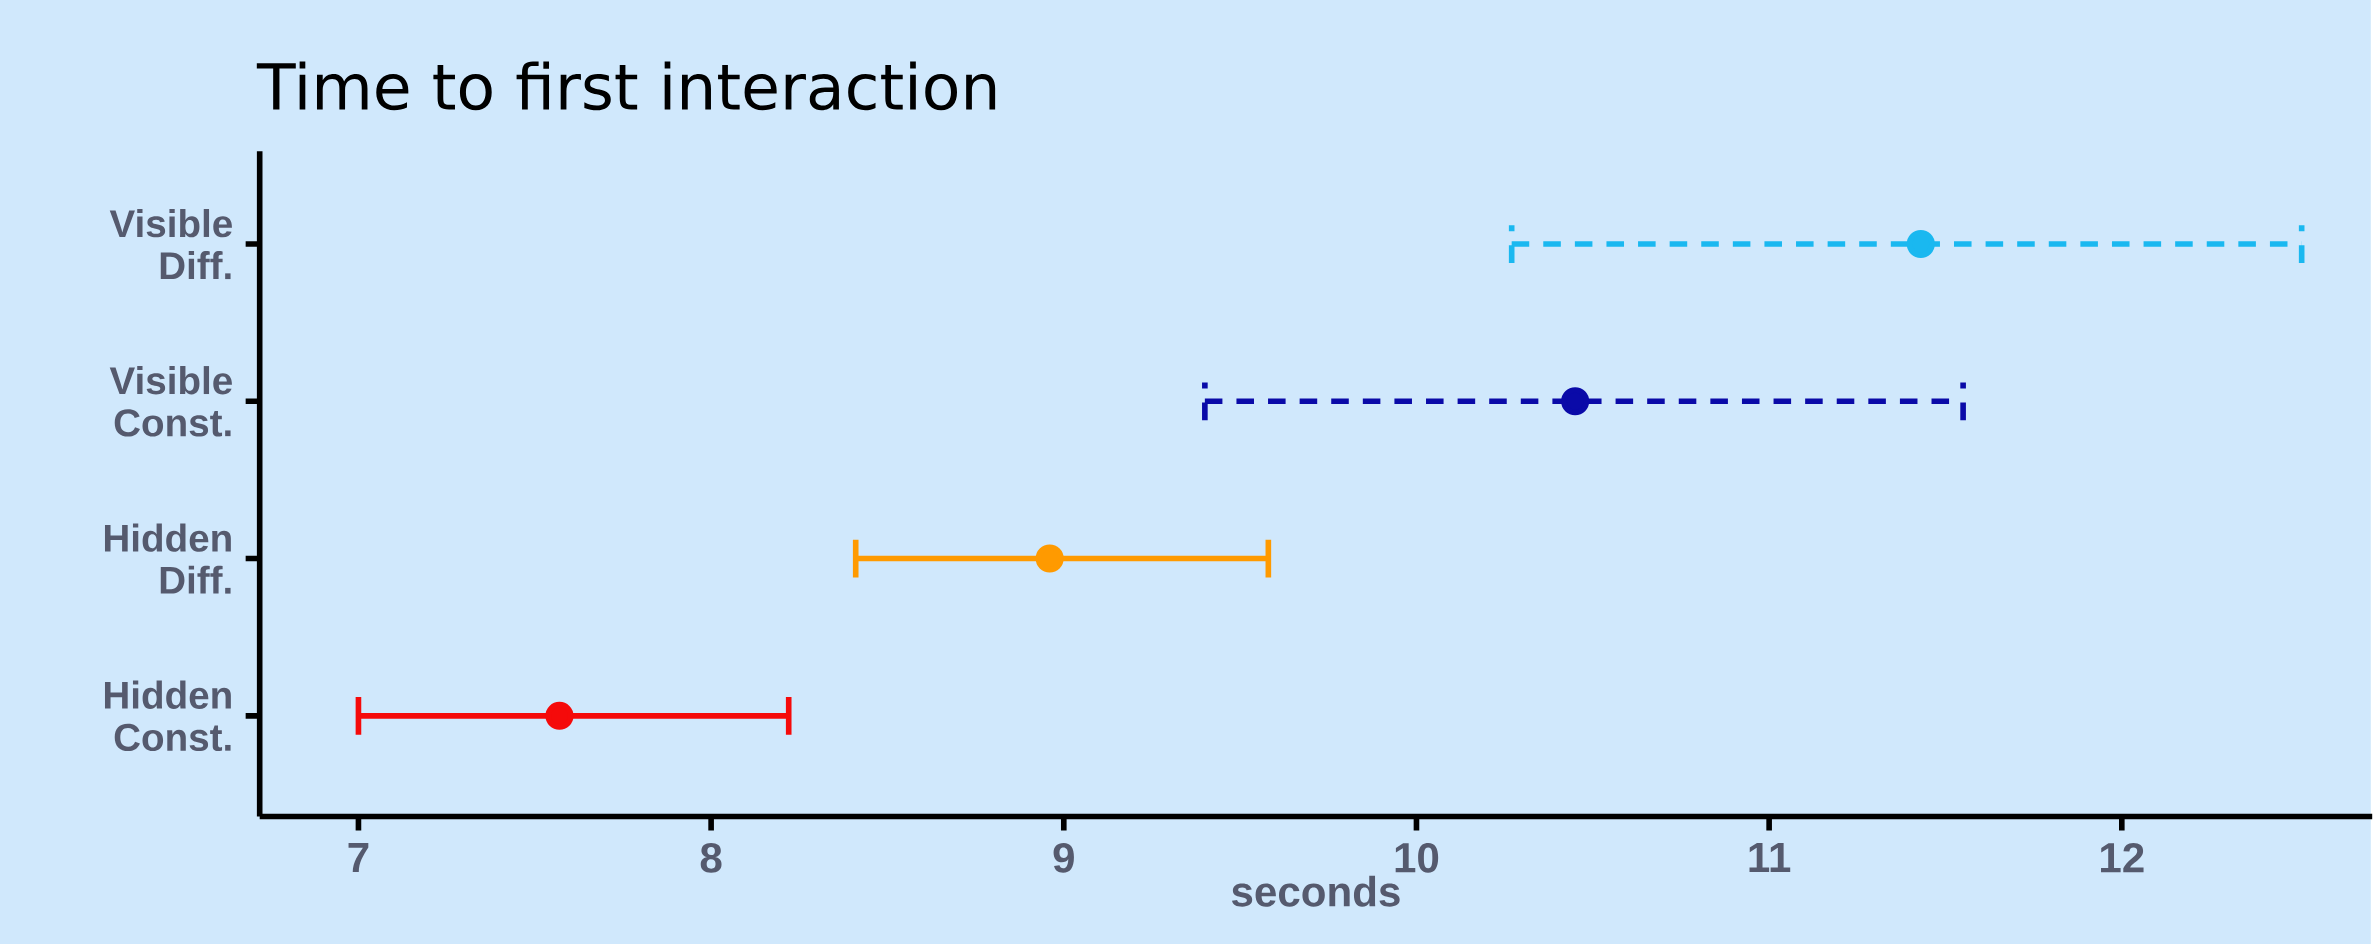 The height and width of the screenshot is (944, 2375). What do you see at coordinates (358, 857) in the screenshot?
I see `x-tick-label: 7` at bounding box center [358, 857].